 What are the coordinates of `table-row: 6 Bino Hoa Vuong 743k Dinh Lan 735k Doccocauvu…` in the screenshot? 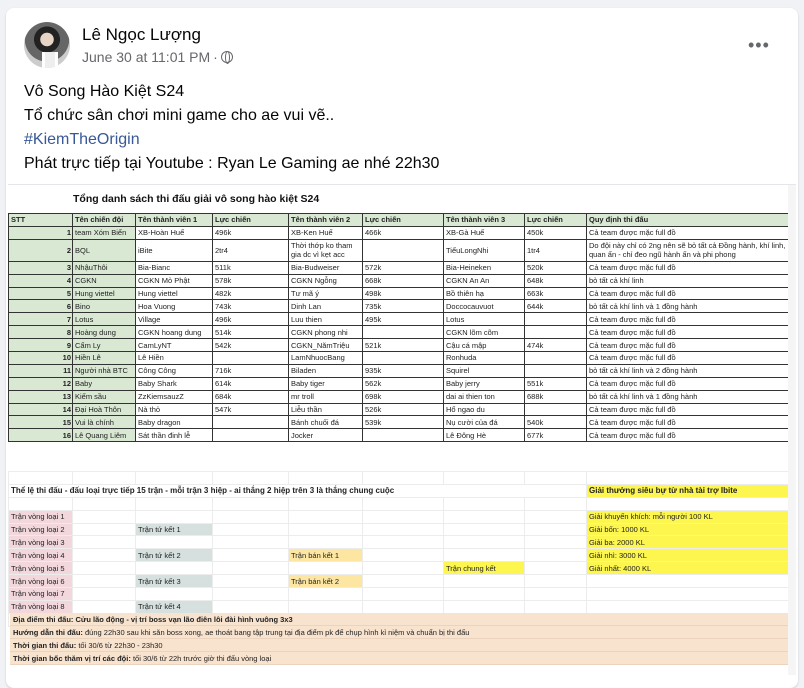 It's located at (400, 306).